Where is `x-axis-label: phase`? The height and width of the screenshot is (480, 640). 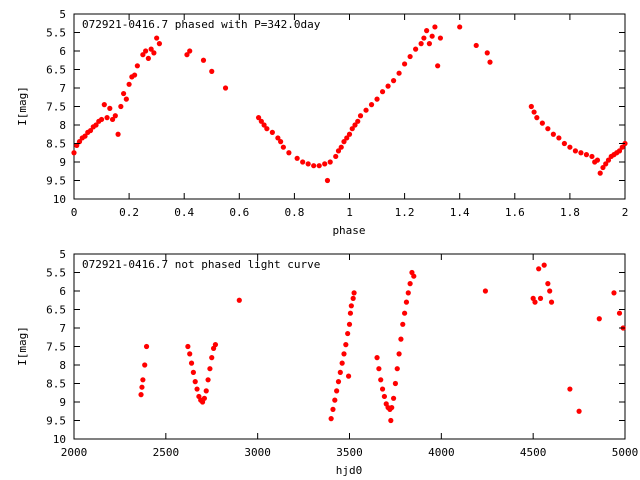
x-axis-label: phase is located at coordinates (348, 230).